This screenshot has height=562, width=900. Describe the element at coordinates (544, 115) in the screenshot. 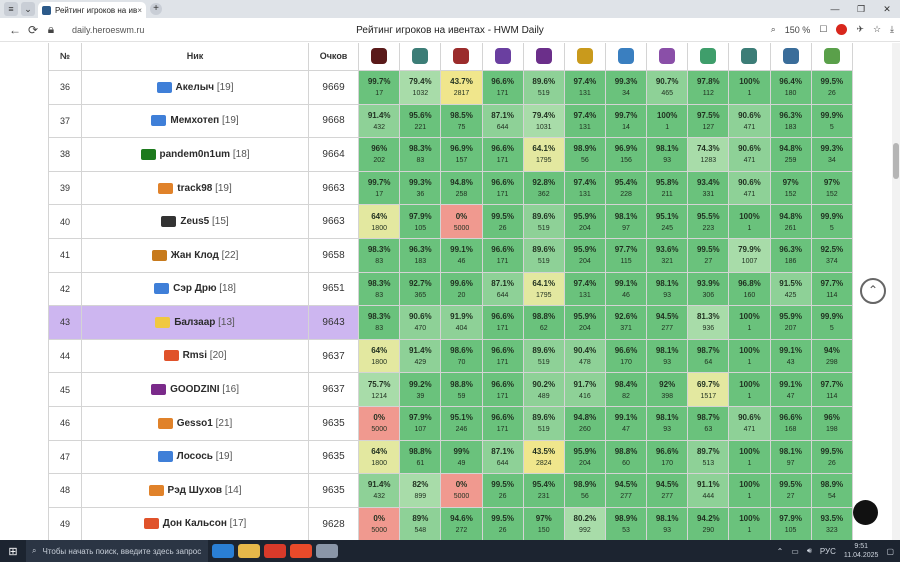

I see `stat-percent: 79.4%` at that location.